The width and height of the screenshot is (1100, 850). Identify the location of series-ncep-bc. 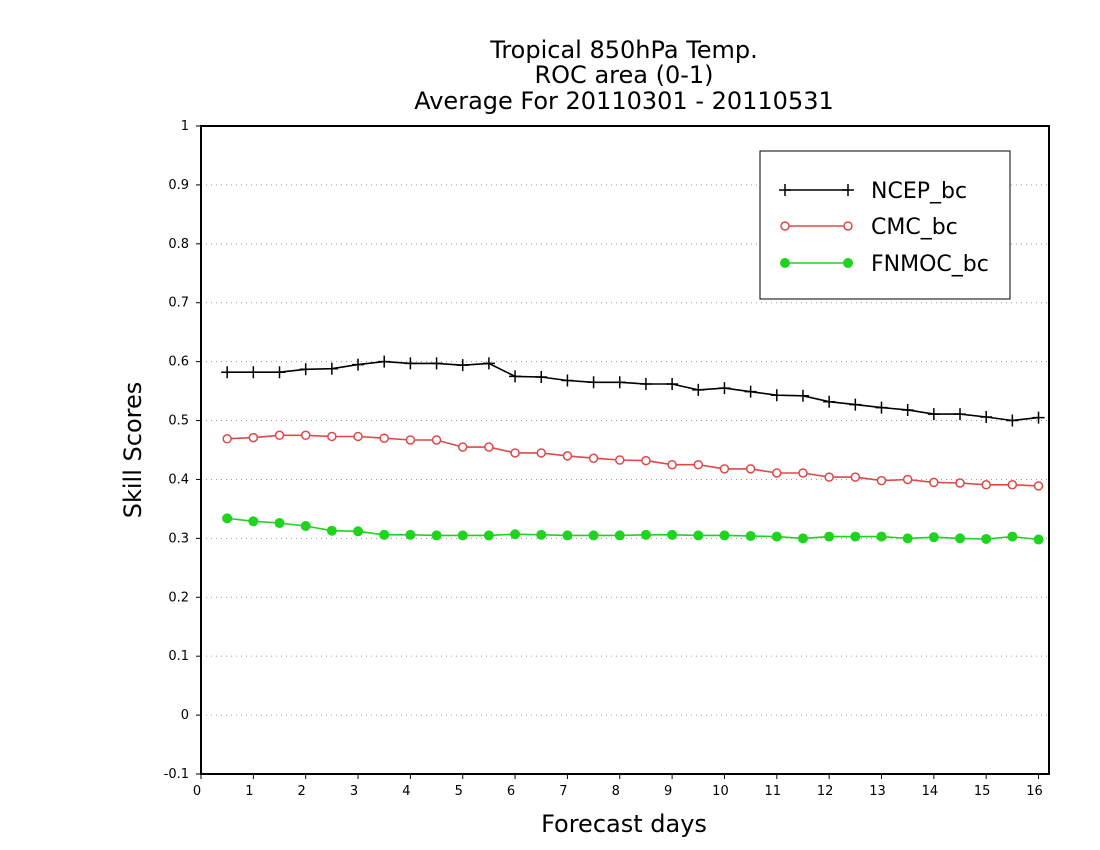
(633, 391).